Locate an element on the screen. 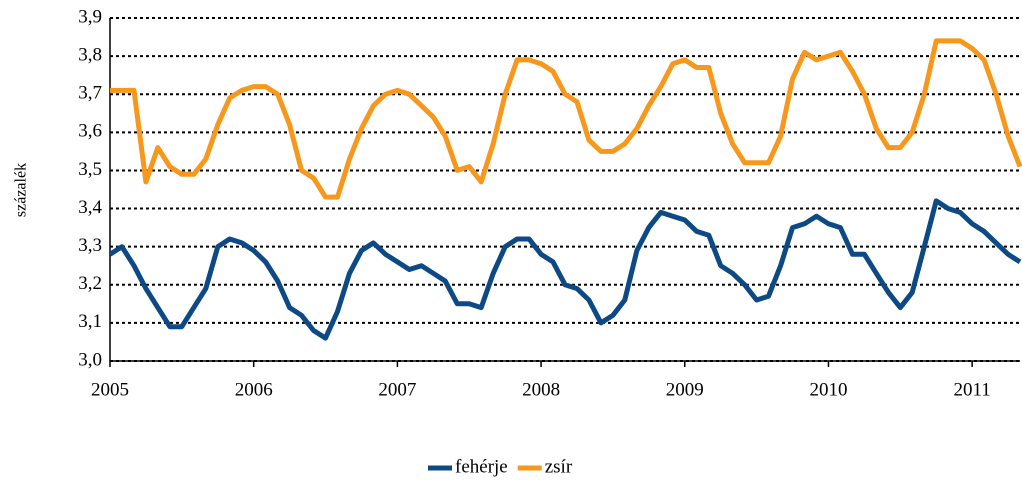 This screenshot has height=488, width=1022. y-tick-label: 3,7 is located at coordinates (90, 93).